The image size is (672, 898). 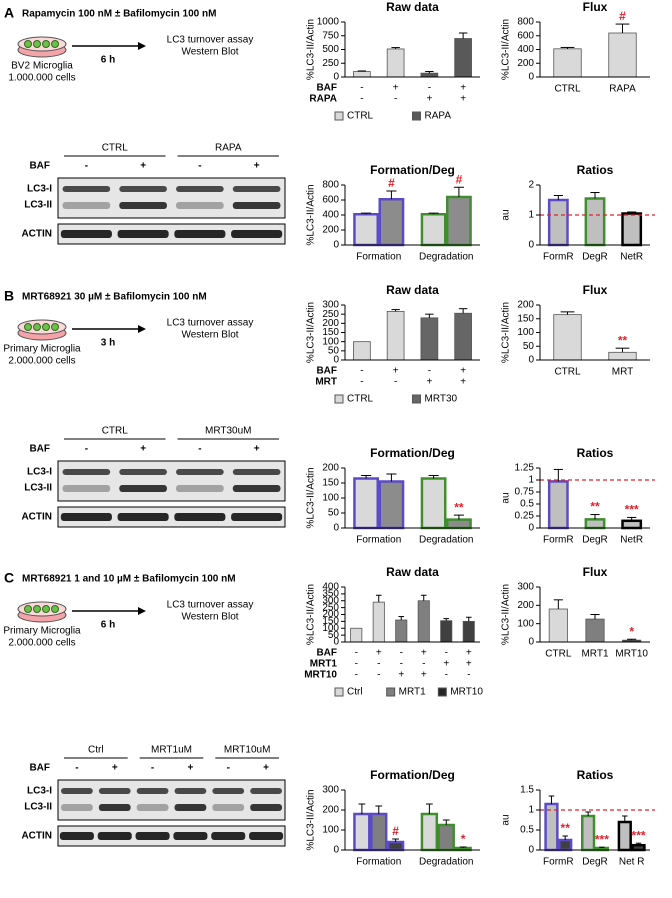 I want to click on legend-label: Ctrl, so click(x=355, y=692).